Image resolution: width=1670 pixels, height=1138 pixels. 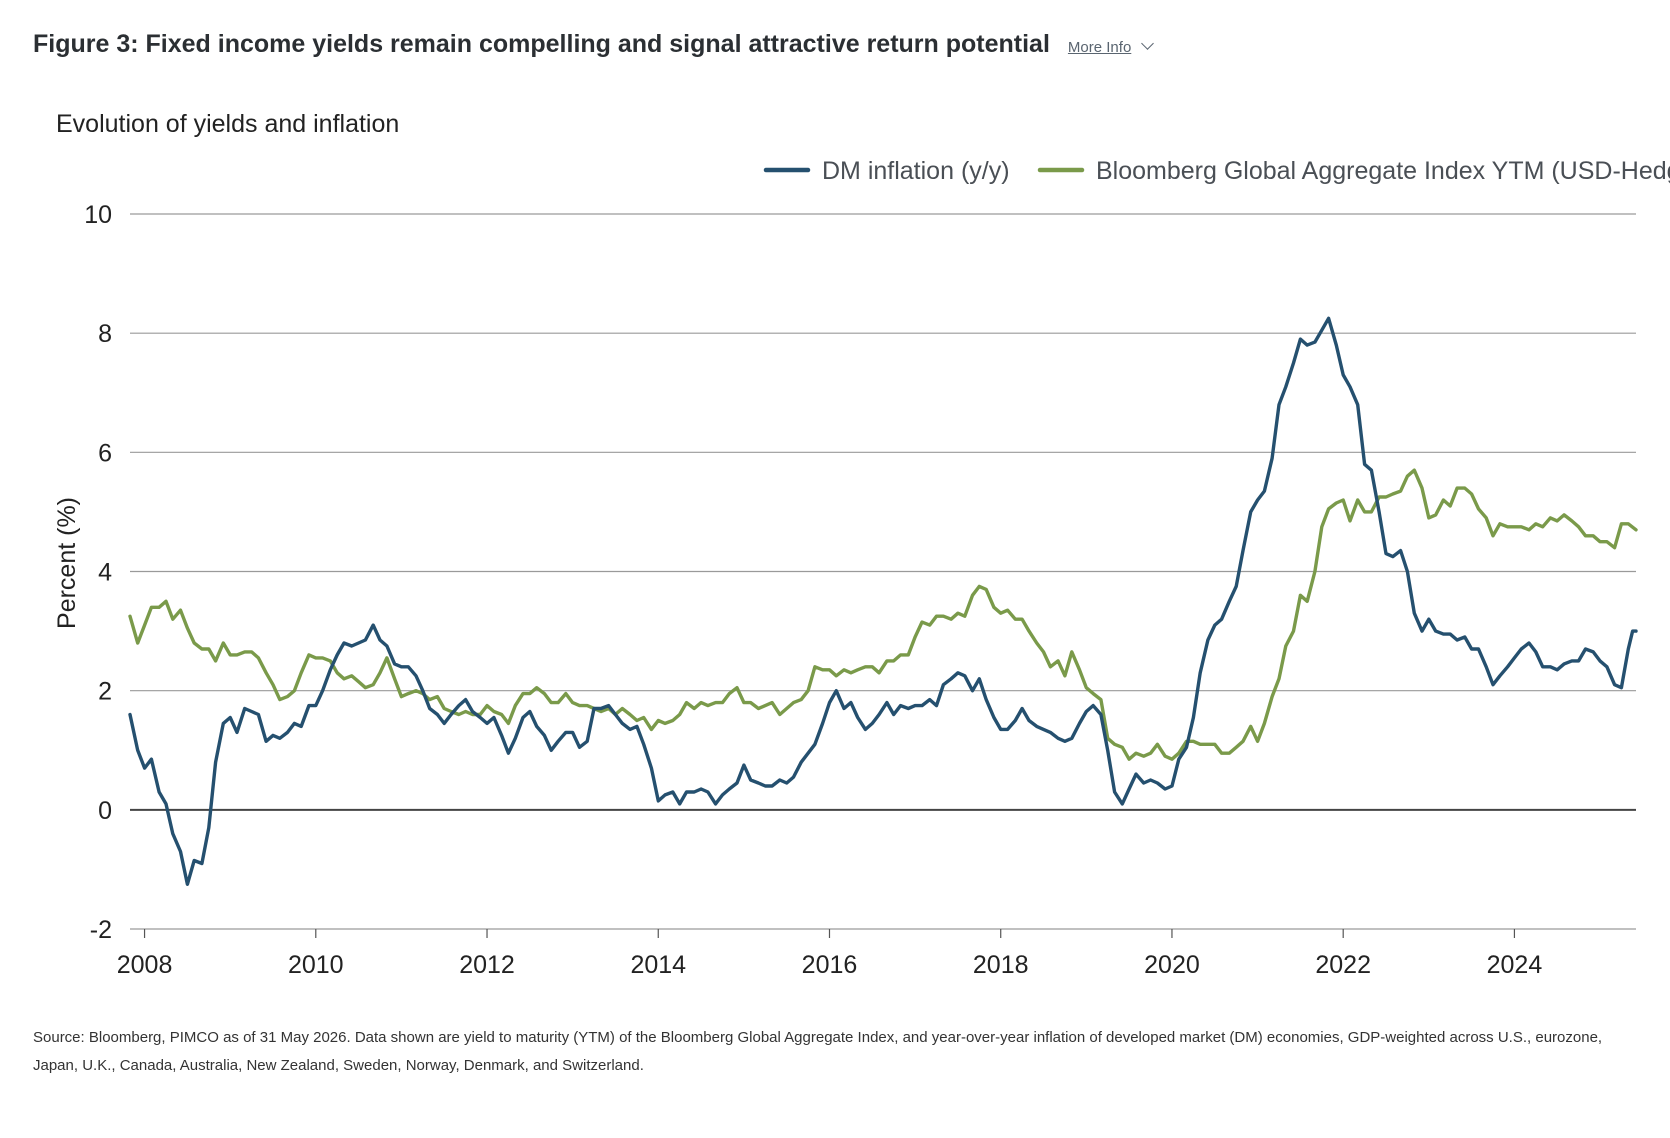 I want to click on y-tick-label: 6, so click(x=105, y=453).